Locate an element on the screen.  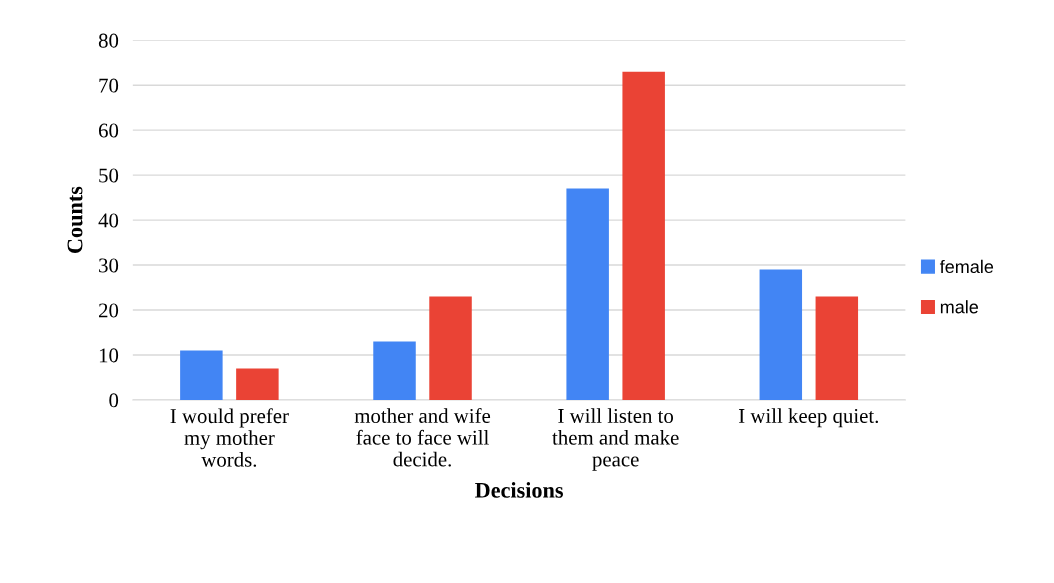
y-tick-label: 70 is located at coordinates (109, 85).